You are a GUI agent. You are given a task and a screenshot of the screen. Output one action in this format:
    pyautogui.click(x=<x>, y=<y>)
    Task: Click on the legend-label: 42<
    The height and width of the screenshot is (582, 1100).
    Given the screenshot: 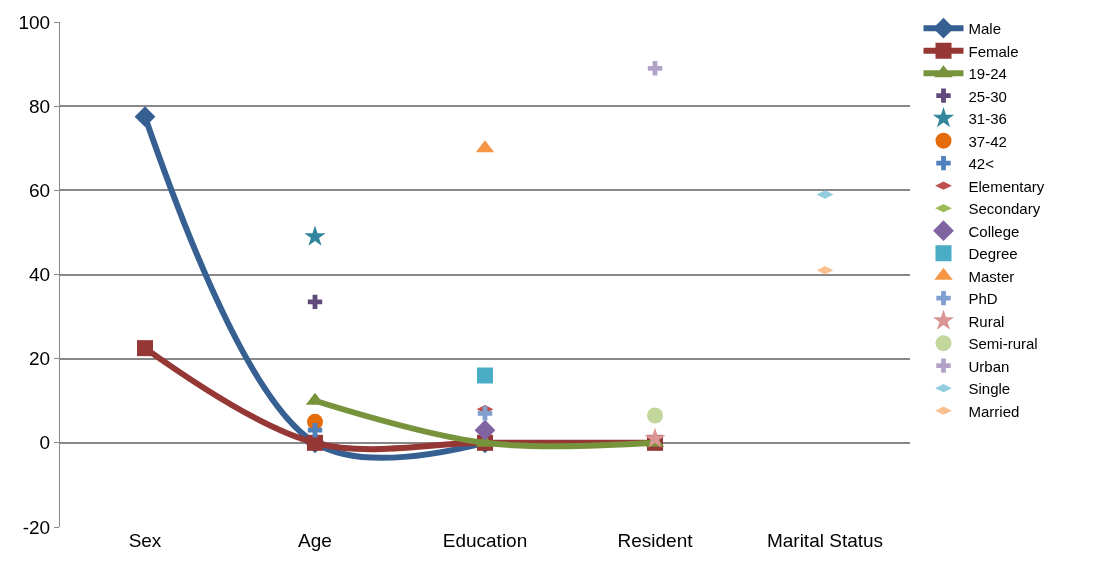 What is the action you would take?
    pyautogui.click(x=981, y=163)
    